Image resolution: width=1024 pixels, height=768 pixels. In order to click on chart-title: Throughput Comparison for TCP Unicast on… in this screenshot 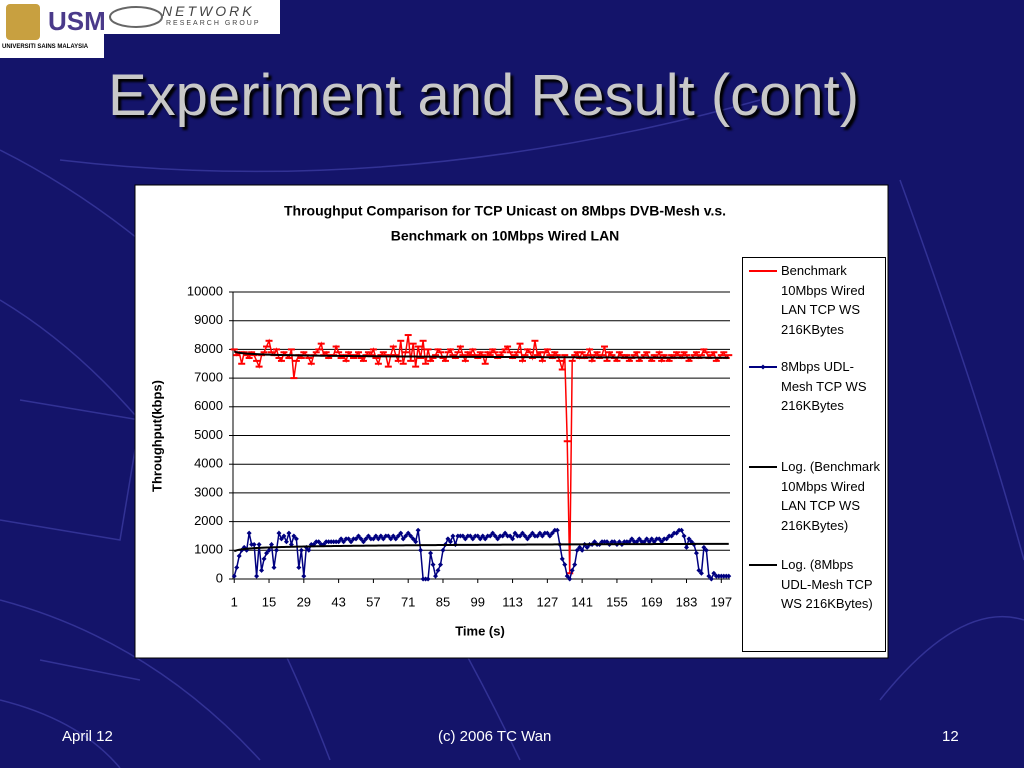, I will do `click(505, 211)`.